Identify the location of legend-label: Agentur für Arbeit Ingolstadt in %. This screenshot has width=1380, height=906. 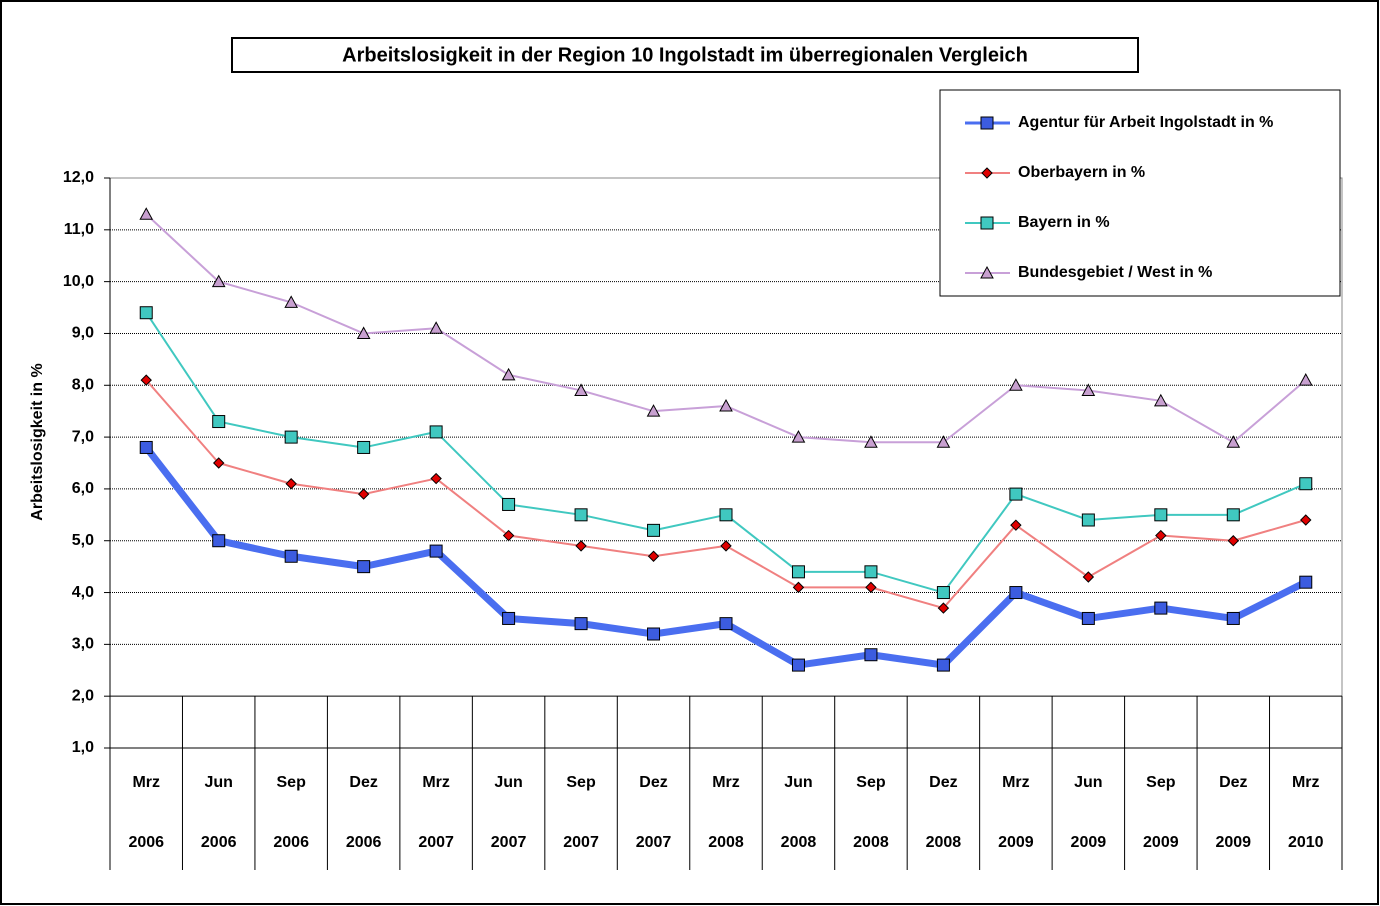
(1145, 122).